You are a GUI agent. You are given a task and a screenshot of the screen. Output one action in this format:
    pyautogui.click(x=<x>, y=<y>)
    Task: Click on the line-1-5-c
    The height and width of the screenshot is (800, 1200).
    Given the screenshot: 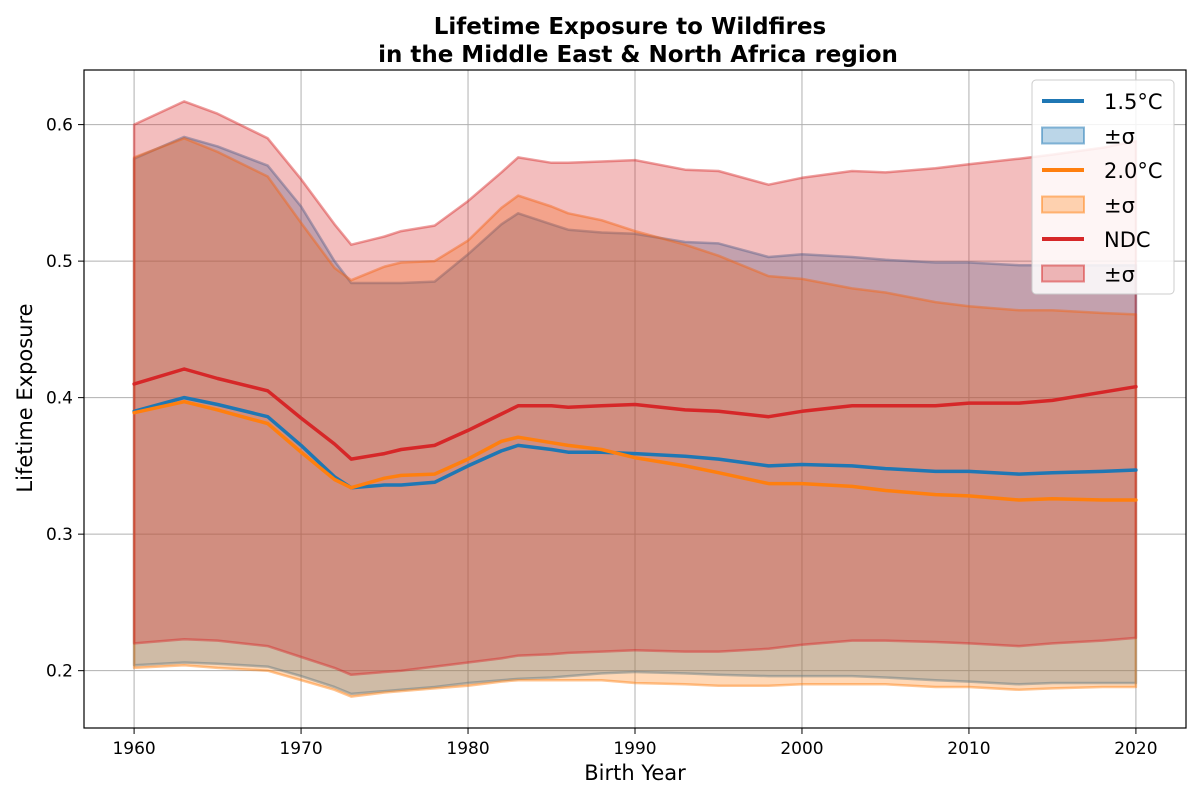 What is the action you would take?
    pyautogui.click(x=635, y=442)
    